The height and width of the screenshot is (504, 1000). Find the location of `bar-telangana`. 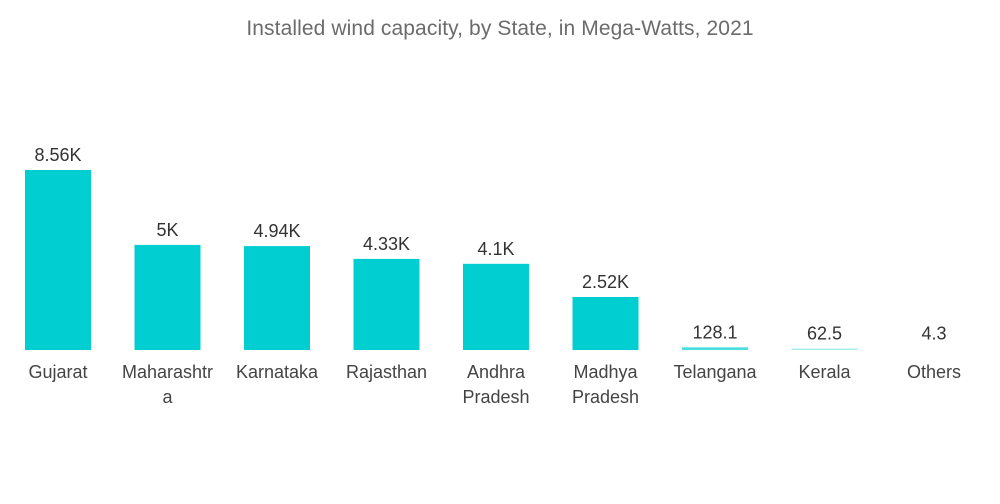

bar-telangana is located at coordinates (715, 348).